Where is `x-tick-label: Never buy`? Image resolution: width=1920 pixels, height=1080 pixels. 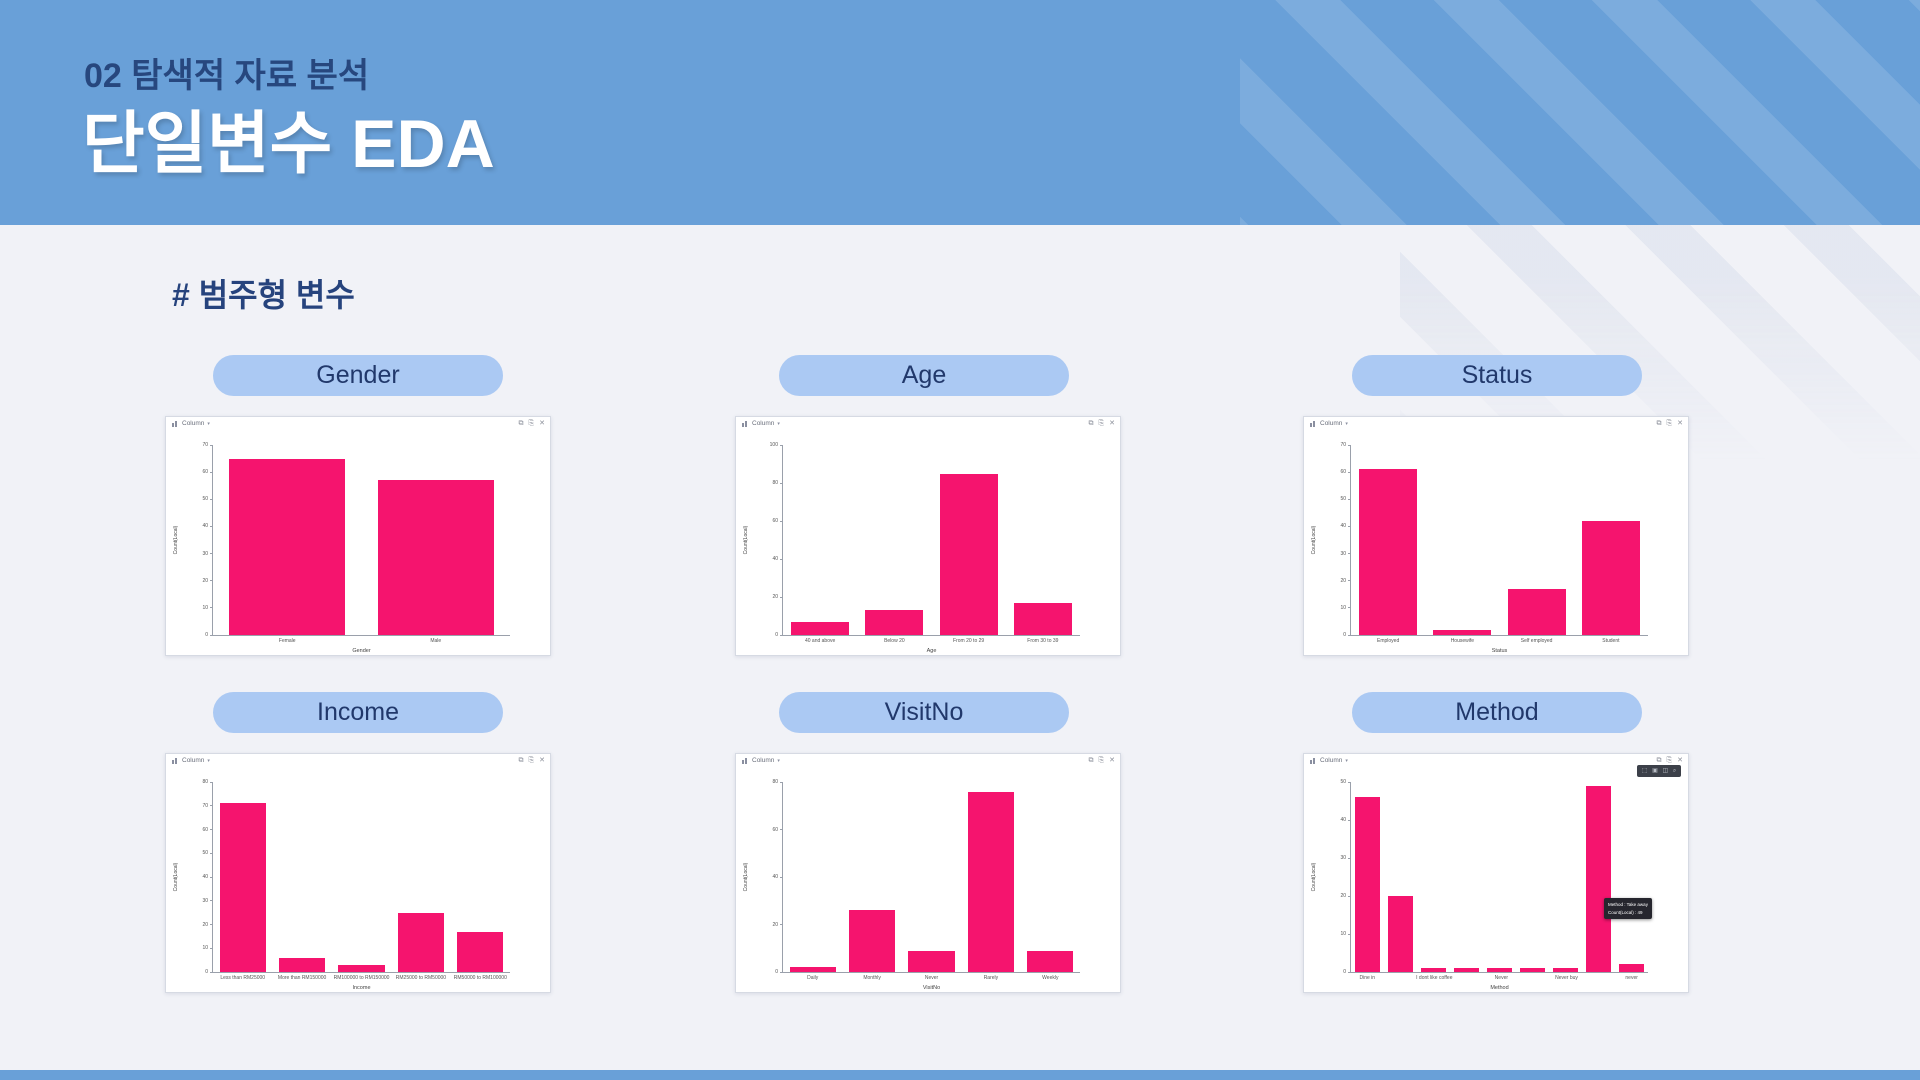 x-tick-label: Never buy is located at coordinates (1566, 978).